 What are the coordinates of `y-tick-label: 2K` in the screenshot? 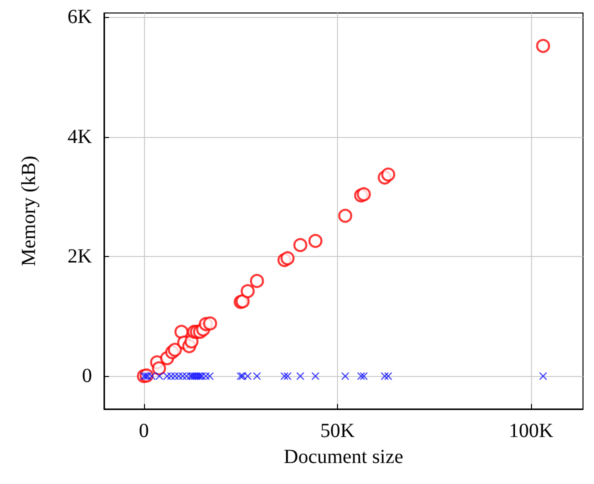 It's located at (80, 256).